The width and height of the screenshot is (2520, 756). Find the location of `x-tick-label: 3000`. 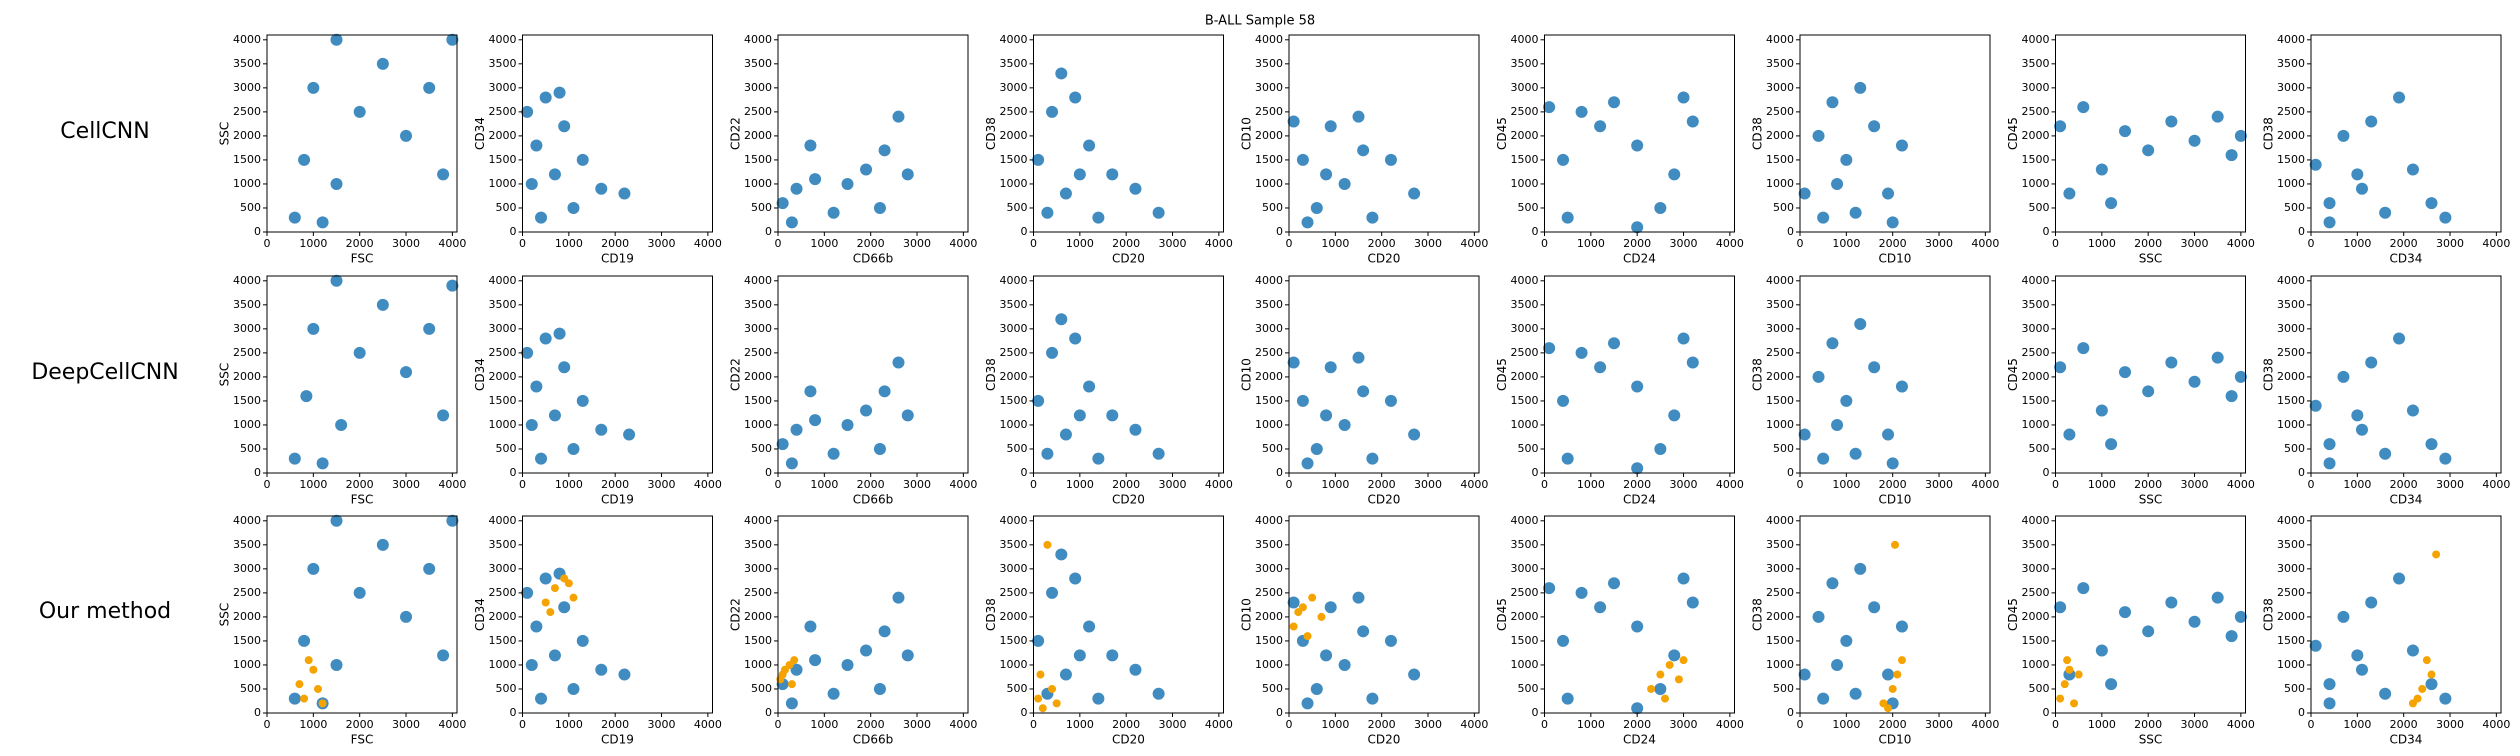

x-tick-label: 3000 is located at coordinates (1173, 243).